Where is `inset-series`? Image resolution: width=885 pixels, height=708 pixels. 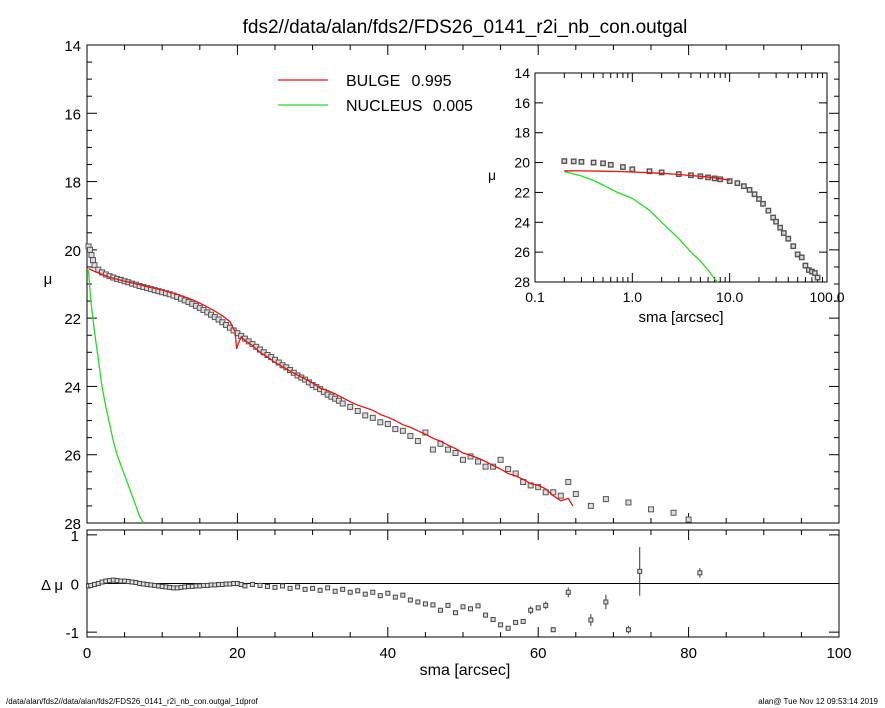 inset-series is located at coordinates (691, 220).